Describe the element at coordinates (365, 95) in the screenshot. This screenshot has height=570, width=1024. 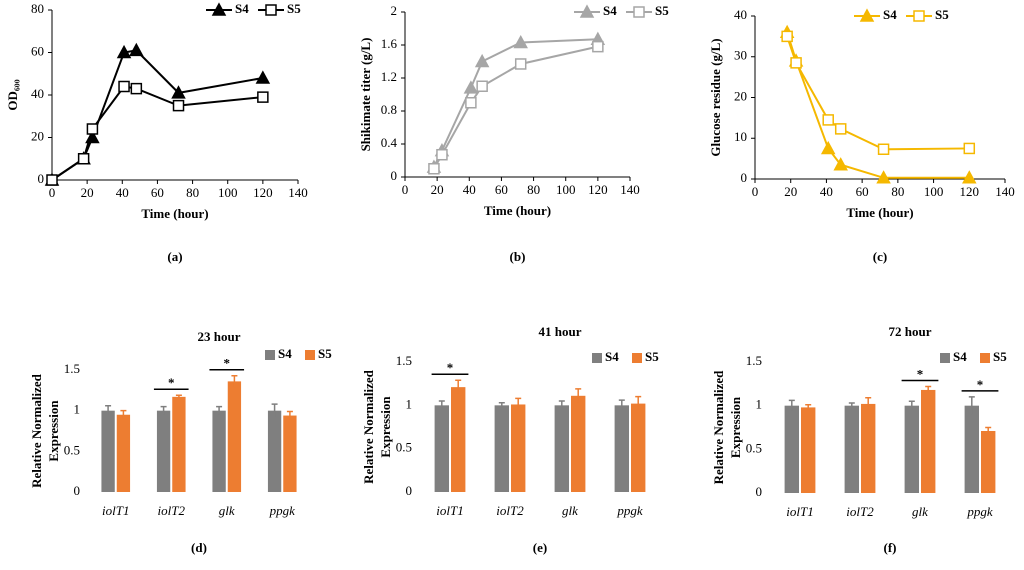
I see `y-axis-label: Shikimate titer (g/L)` at that location.